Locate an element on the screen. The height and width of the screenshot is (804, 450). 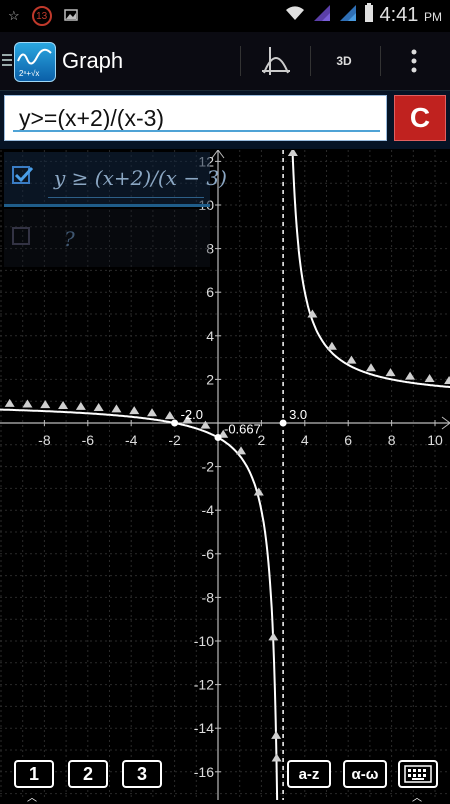
formula-input: y>=(x+2)/(x-3) is located at coordinates (195, 118).